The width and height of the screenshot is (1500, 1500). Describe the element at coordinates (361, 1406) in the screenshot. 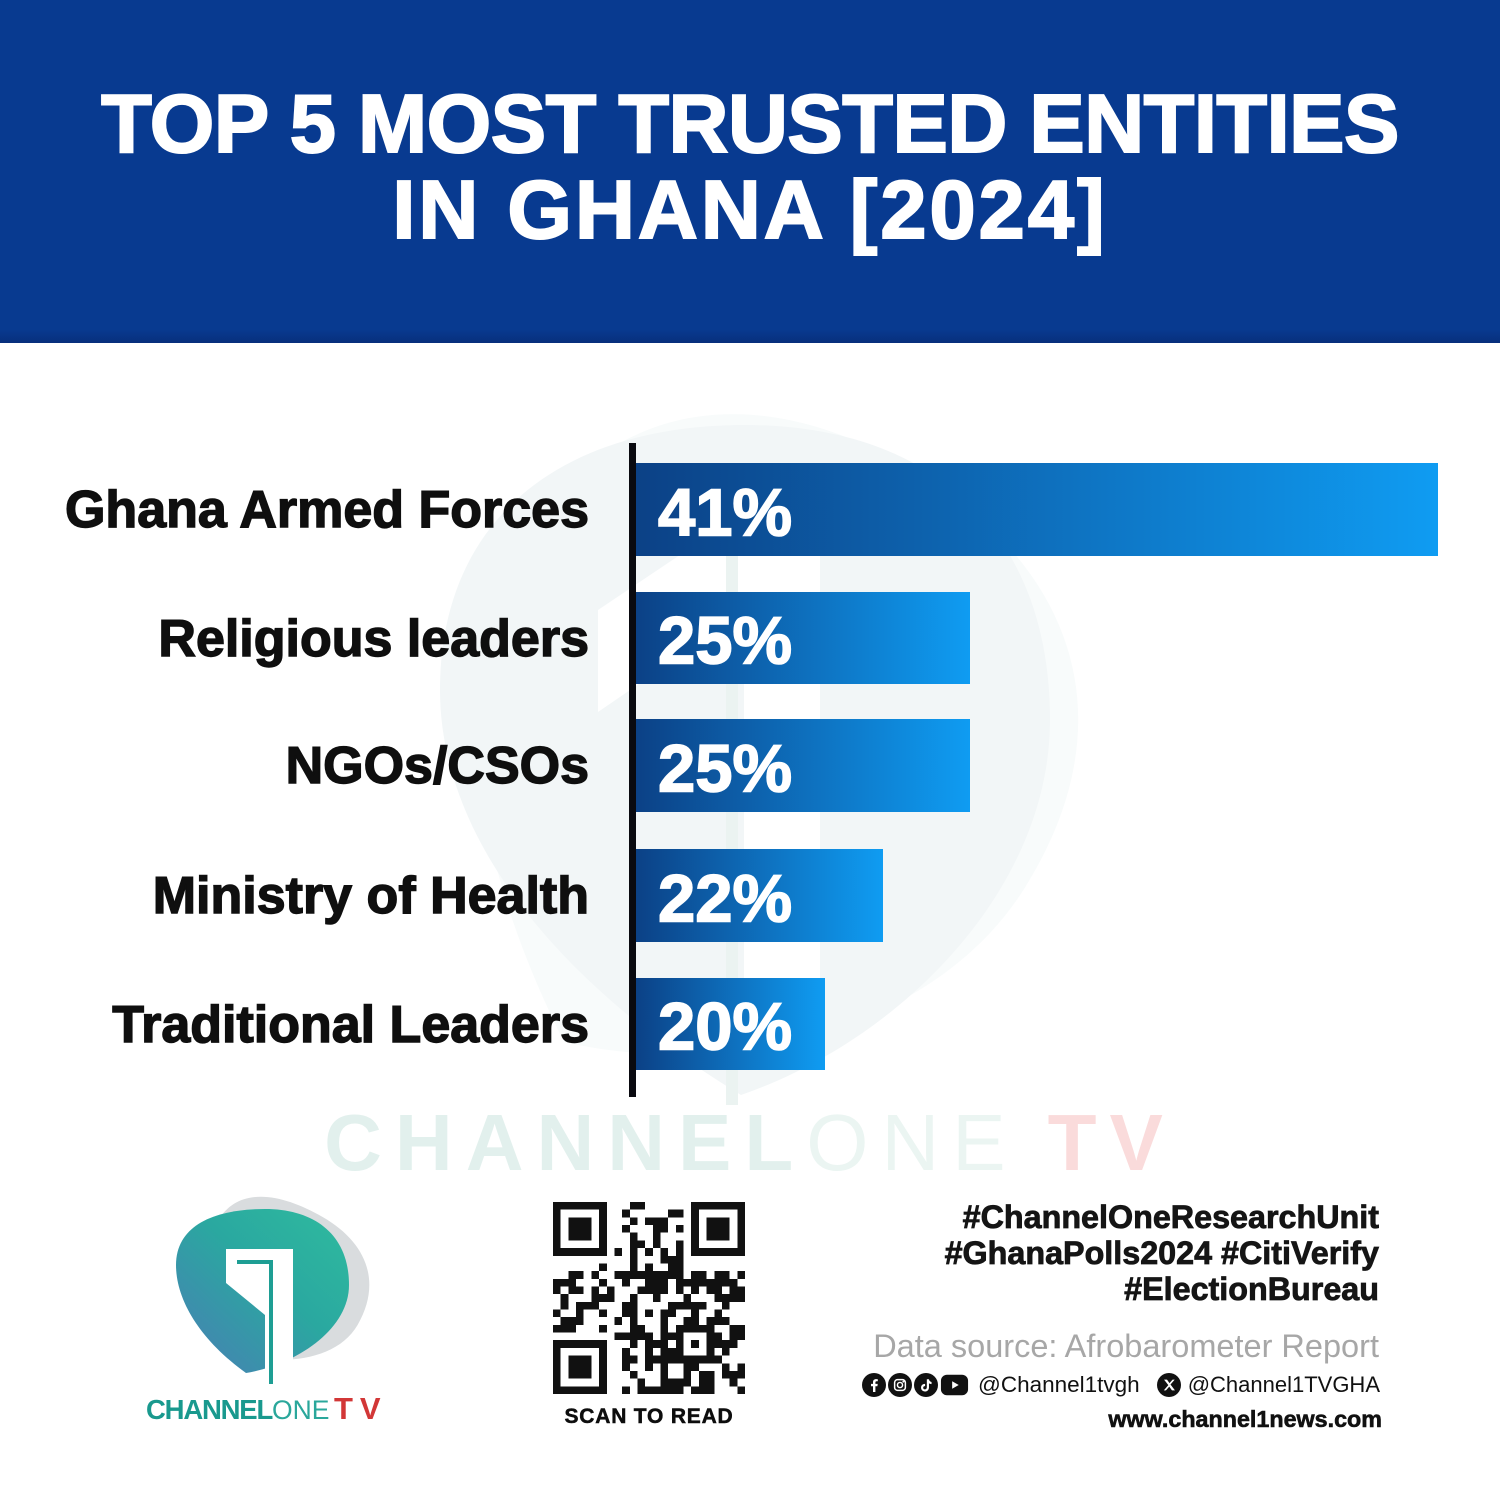

I see `svg-text: TV` at that location.